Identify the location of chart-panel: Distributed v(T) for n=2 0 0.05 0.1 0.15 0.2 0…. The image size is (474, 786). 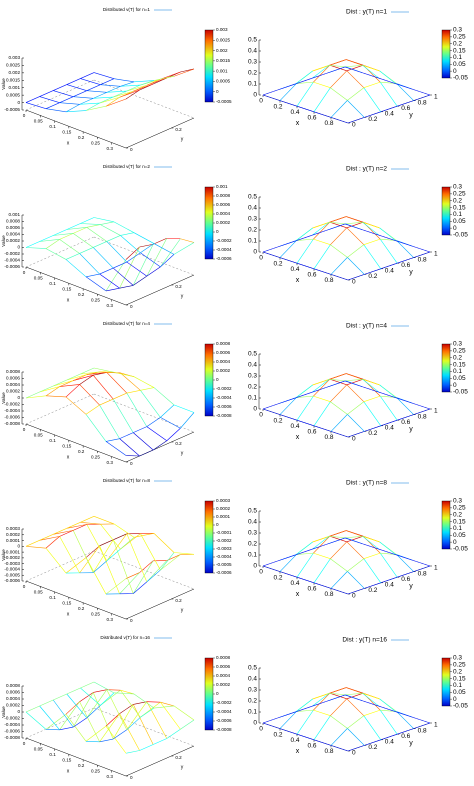
(116, 236).